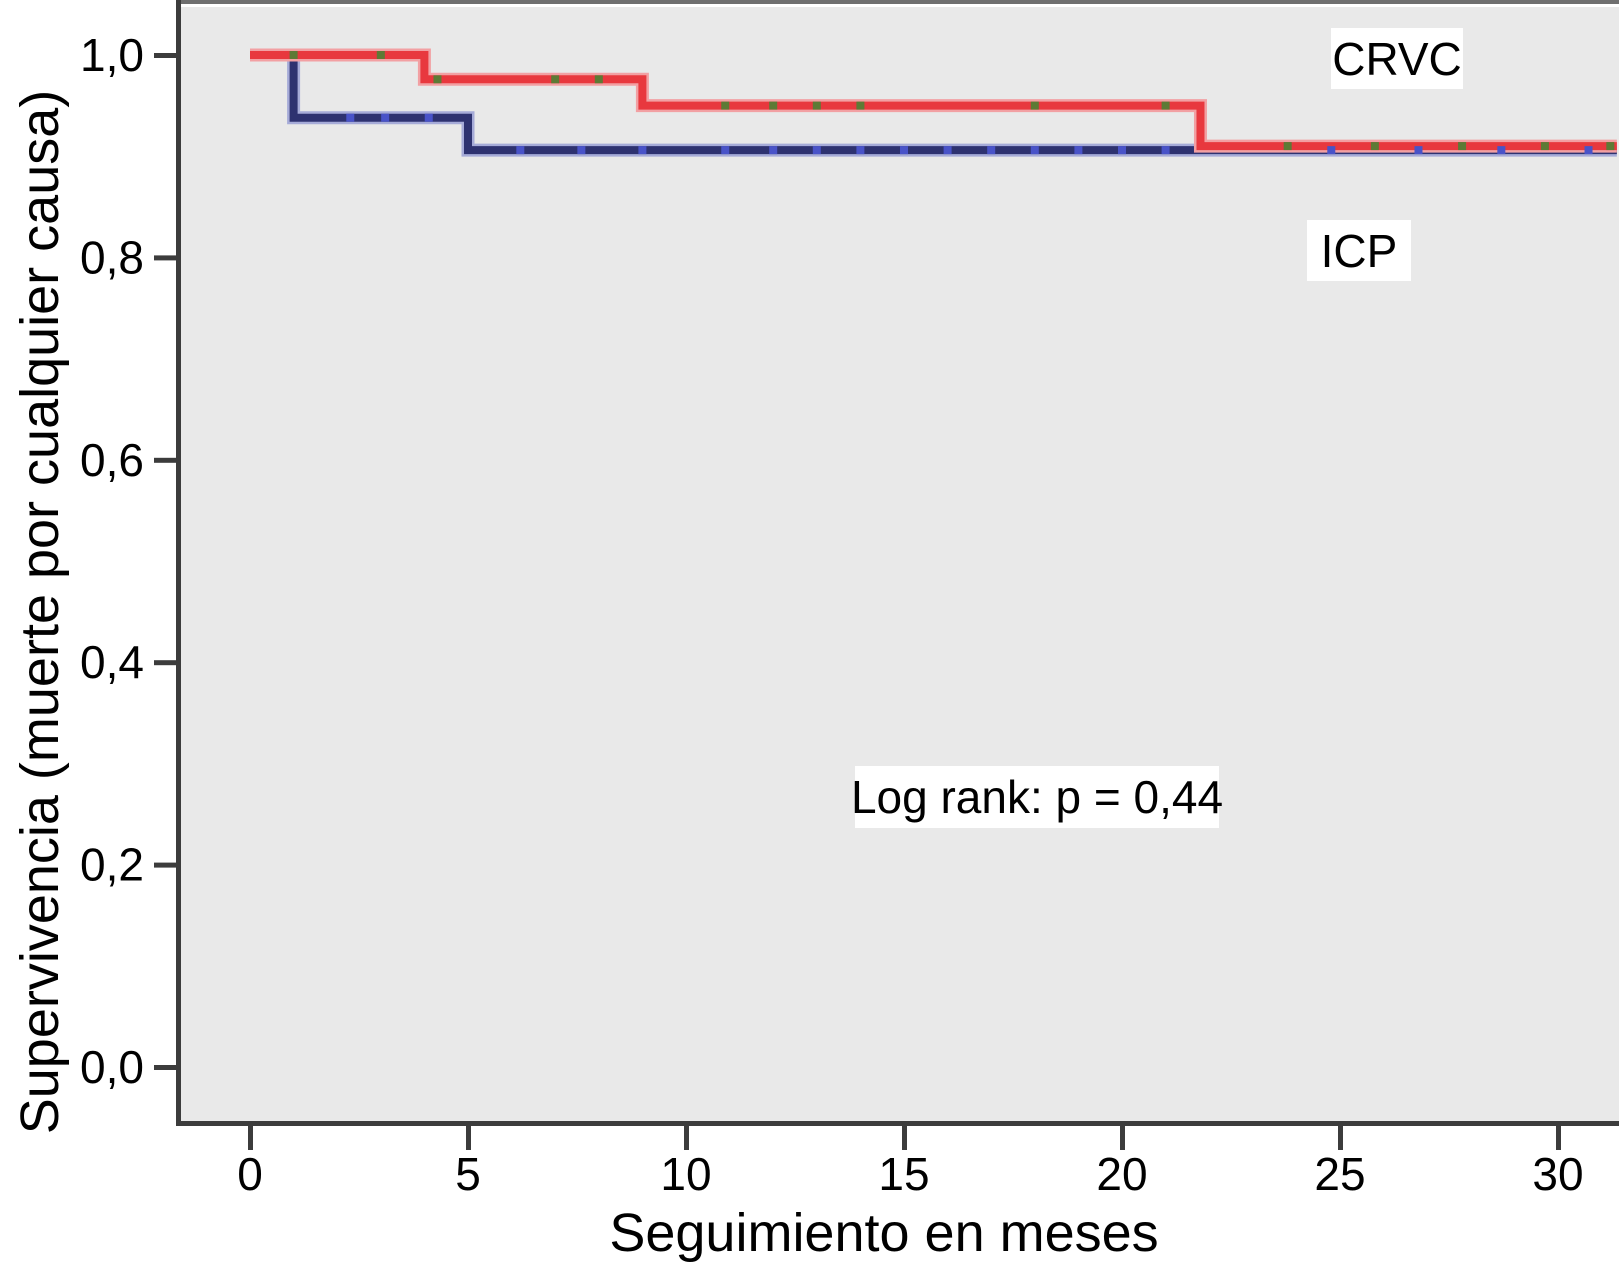 This screenshot has height=1269, width=1619. What do you see at coordinates (1037, 797) in the screenshot?
I see `logrank-annotation: Log rank: p = 0,44` at bounding box center [1037, 797].